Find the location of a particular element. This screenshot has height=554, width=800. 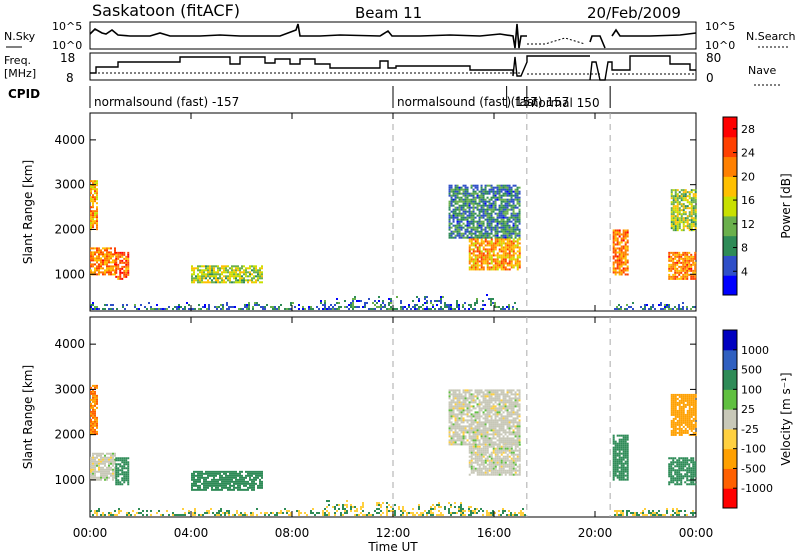

nsearch-tick-low: 10^0 is located at coordinates (720, 45).